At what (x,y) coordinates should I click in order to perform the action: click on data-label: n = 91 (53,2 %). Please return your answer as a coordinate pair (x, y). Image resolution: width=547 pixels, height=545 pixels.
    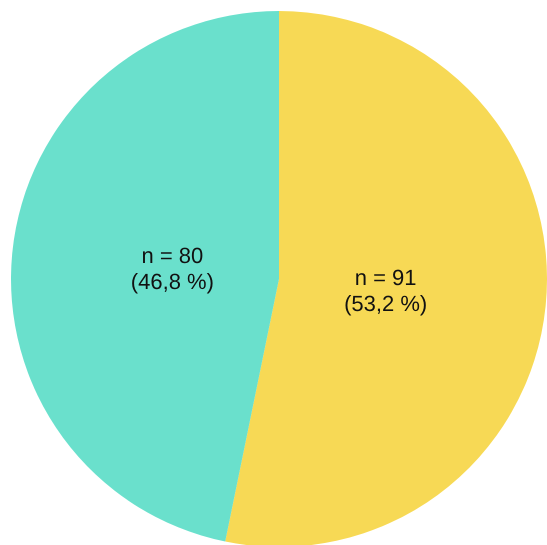
    Looking at the image, I should click on (386, 290).